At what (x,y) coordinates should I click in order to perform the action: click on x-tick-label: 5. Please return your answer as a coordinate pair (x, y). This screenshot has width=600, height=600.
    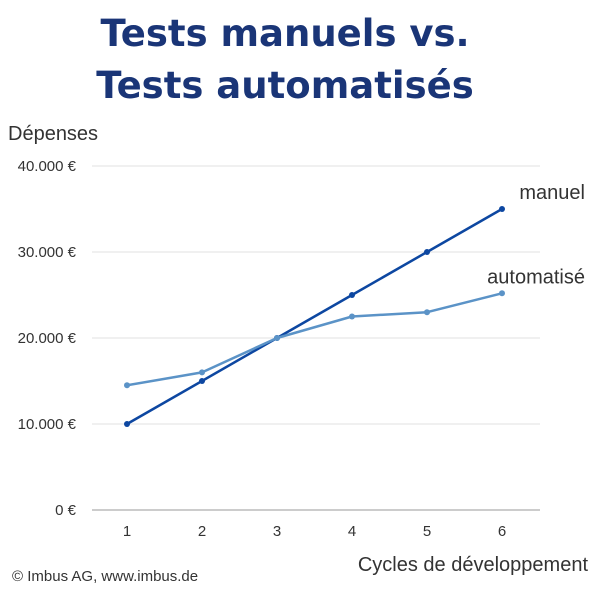
    Looking at the image, I should click on (427, 531).